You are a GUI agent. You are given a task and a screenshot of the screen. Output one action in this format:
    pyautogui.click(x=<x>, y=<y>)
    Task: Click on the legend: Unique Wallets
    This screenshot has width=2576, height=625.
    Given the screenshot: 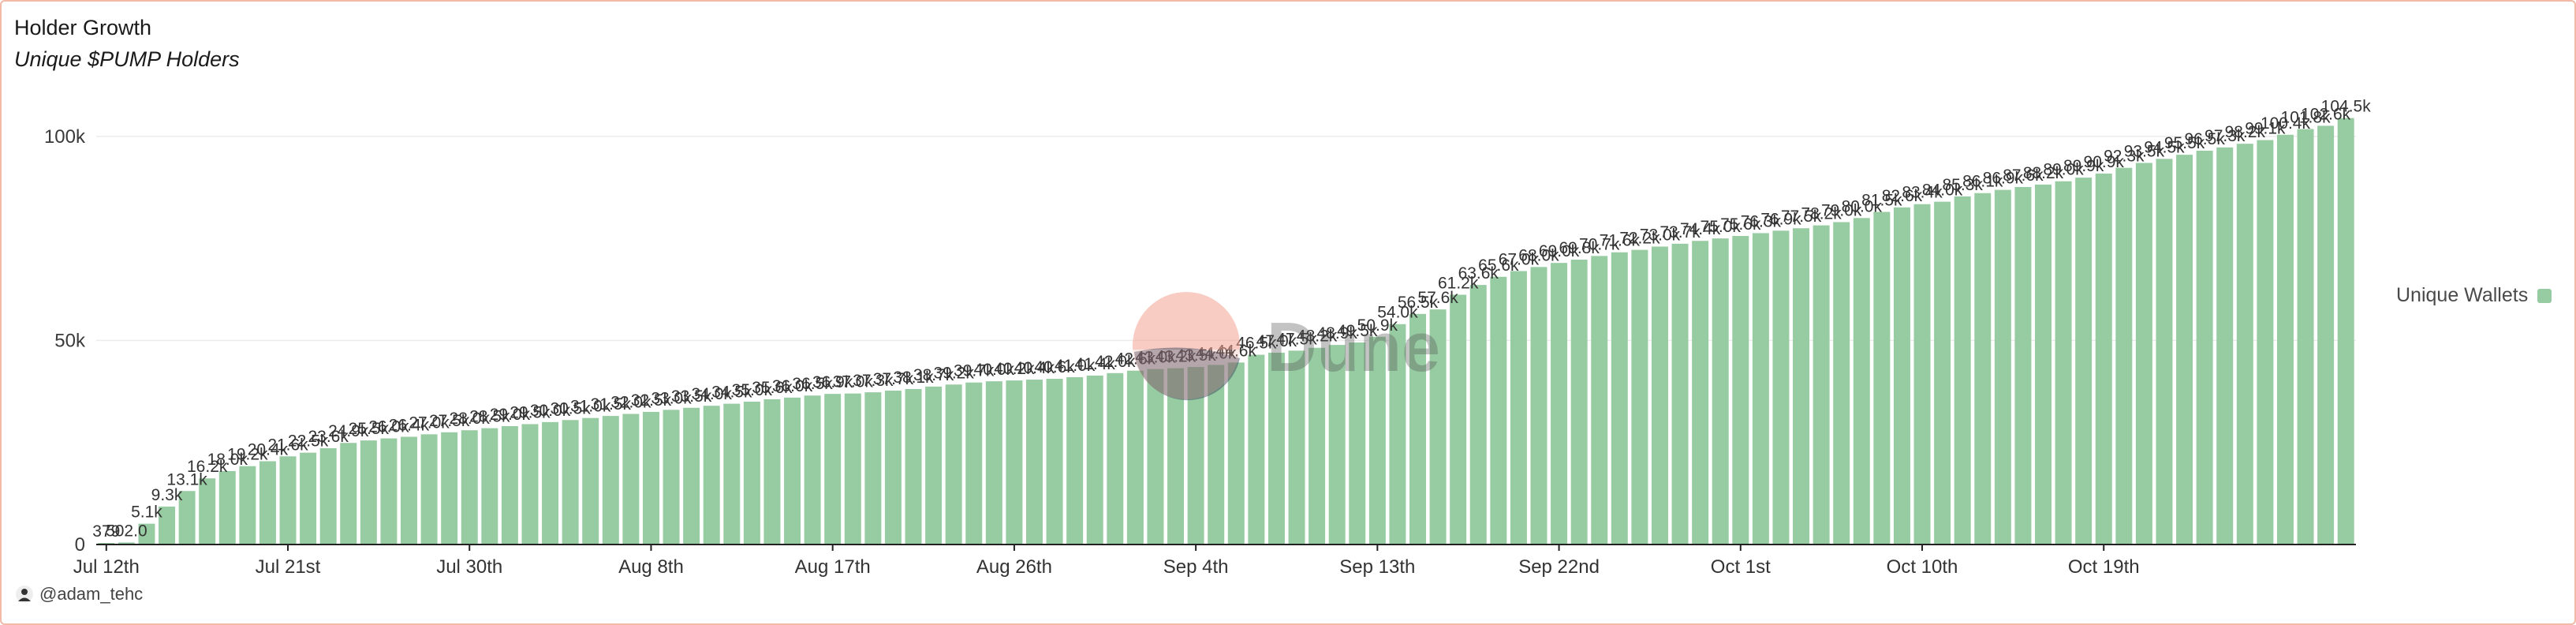 What is the action you would take?
    pyautogui.click(x=2474, y=295)
    